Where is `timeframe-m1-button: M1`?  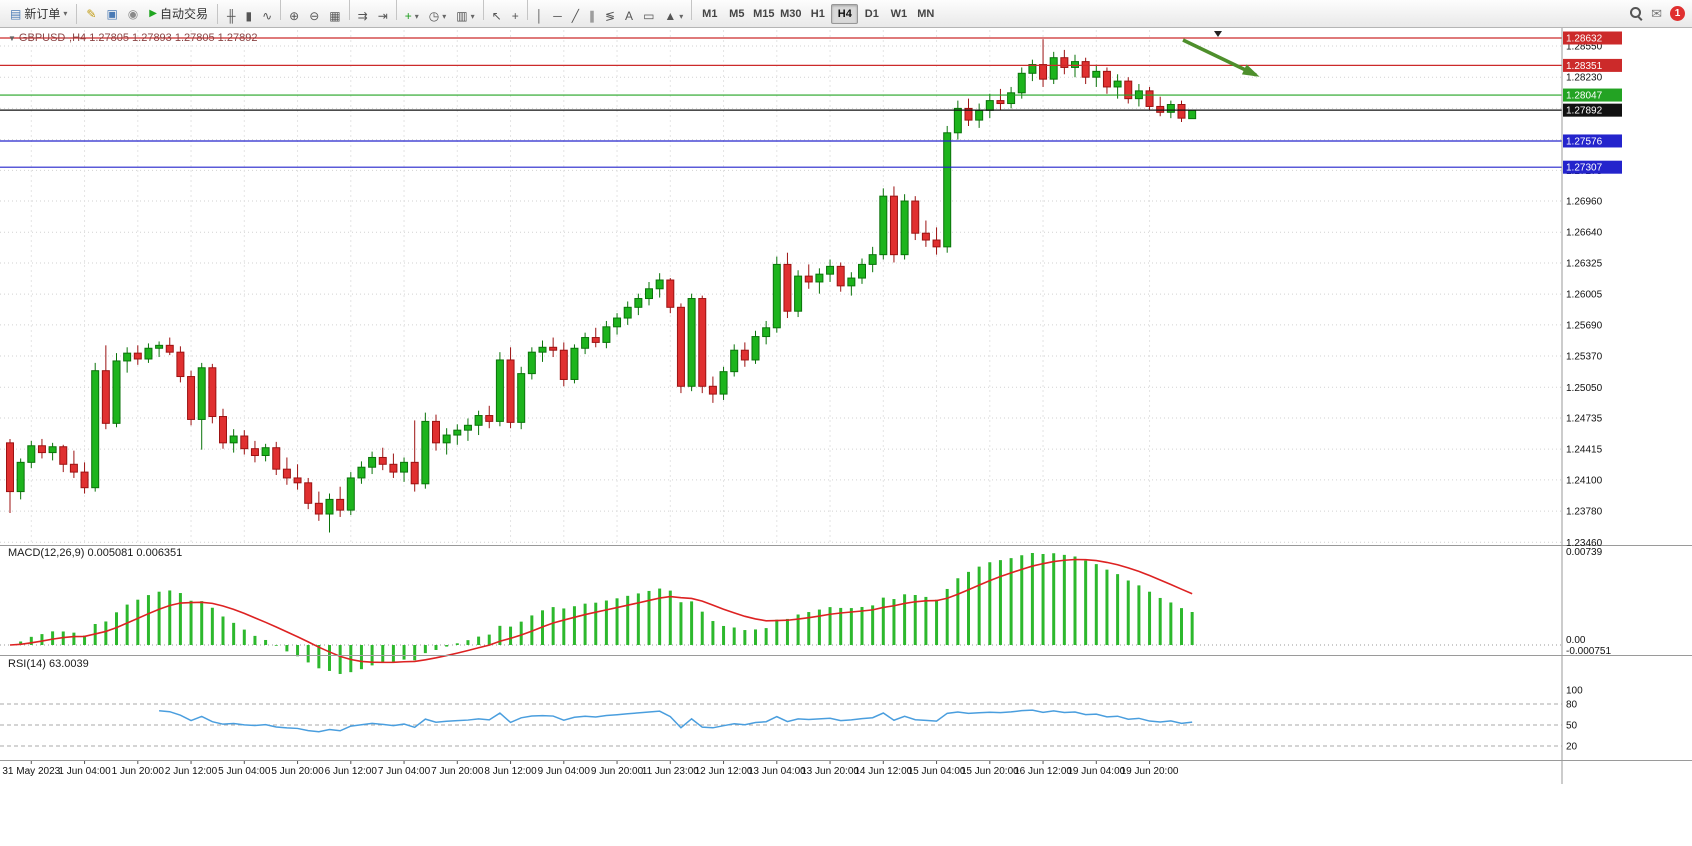 timeframe-m1-button: M1 is located at coordinates (709, 14).